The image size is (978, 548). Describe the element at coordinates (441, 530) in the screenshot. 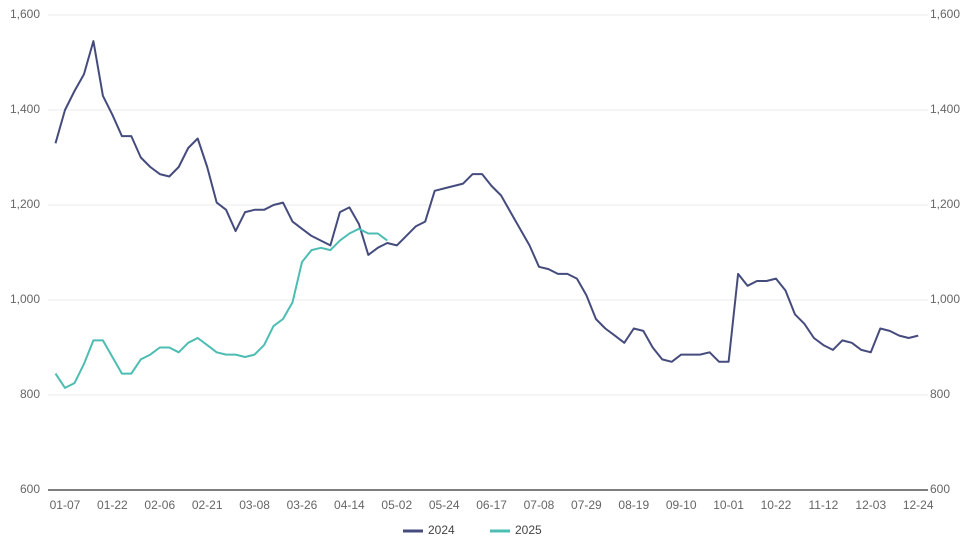

I see `legend-label: 2024` at that location.